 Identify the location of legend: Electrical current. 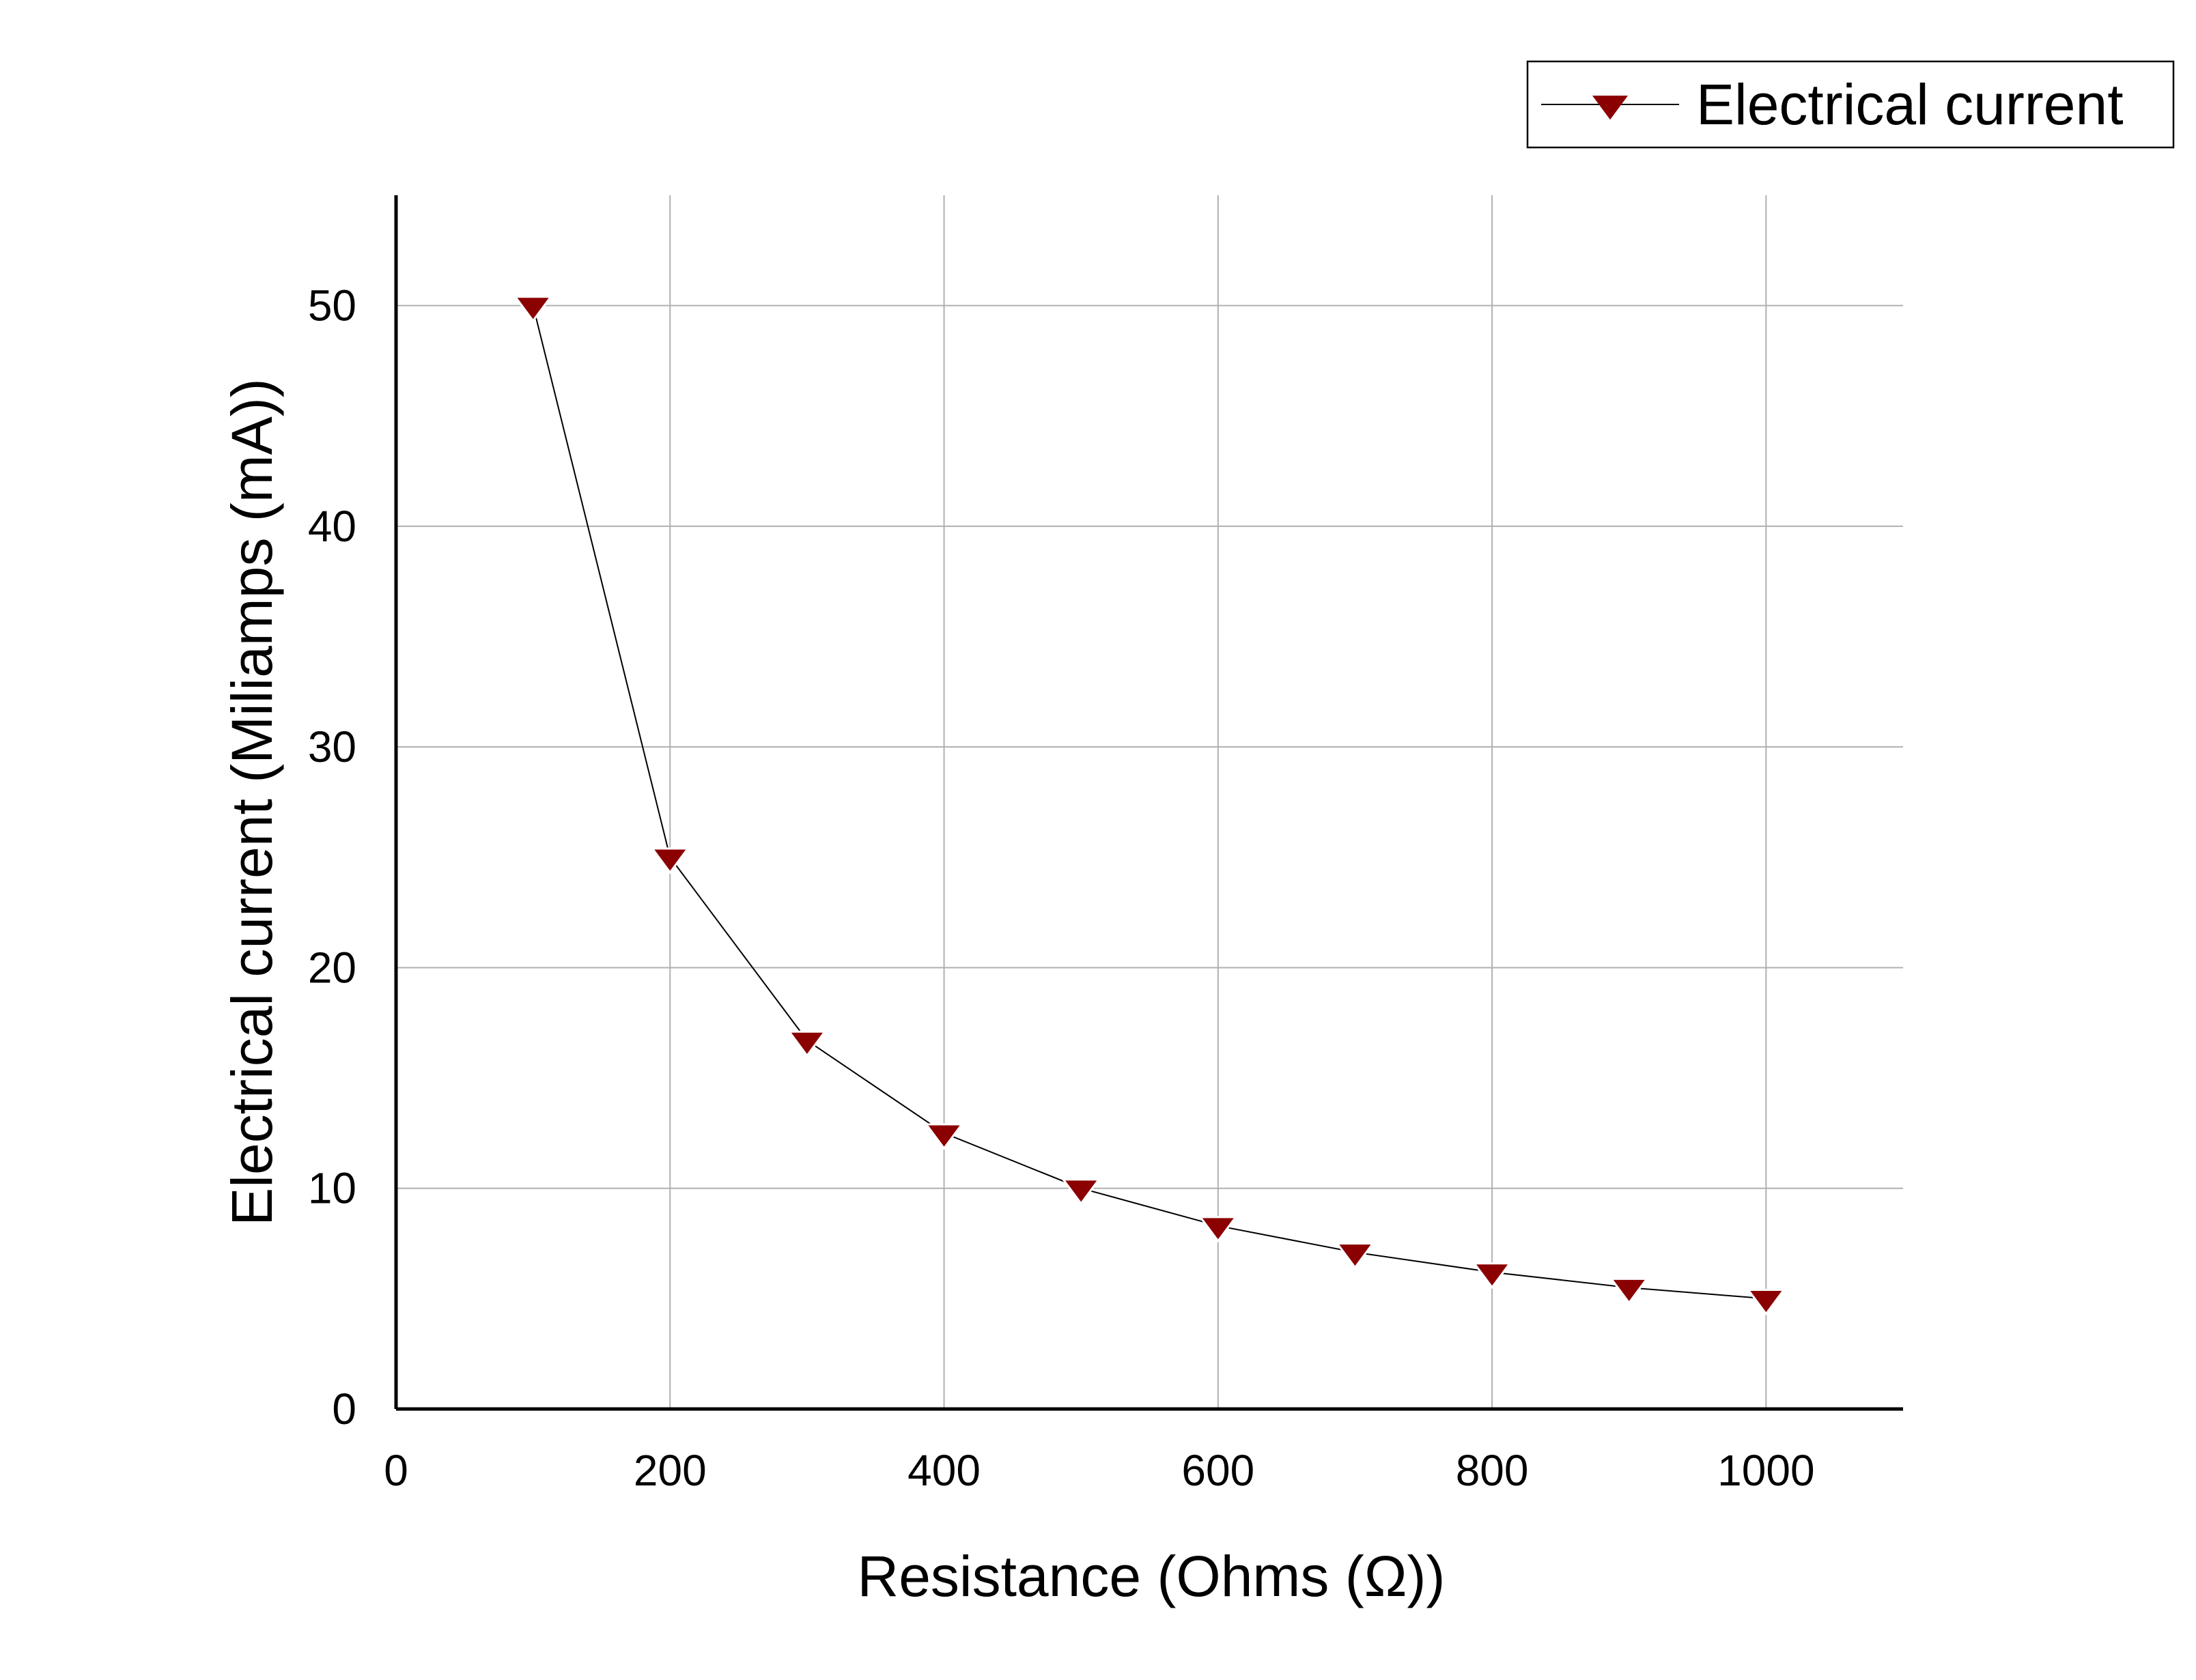
(1851, 104).